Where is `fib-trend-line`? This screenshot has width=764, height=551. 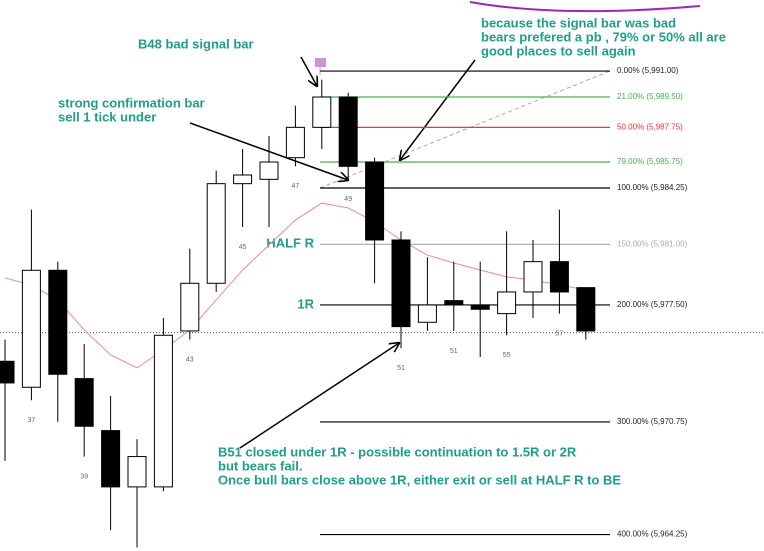
fib-trend-line is located at coordinates (465, 129).